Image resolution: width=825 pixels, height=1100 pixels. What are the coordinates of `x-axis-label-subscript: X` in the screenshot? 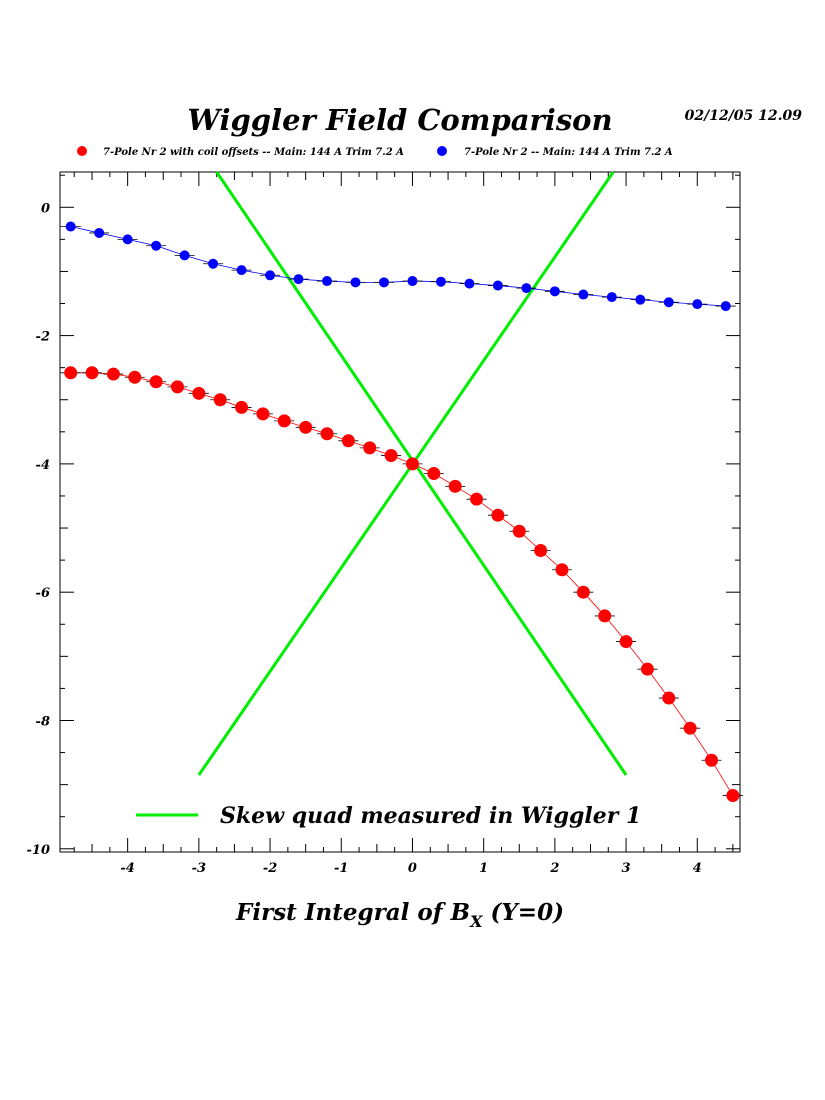 It's located at (476, 921).